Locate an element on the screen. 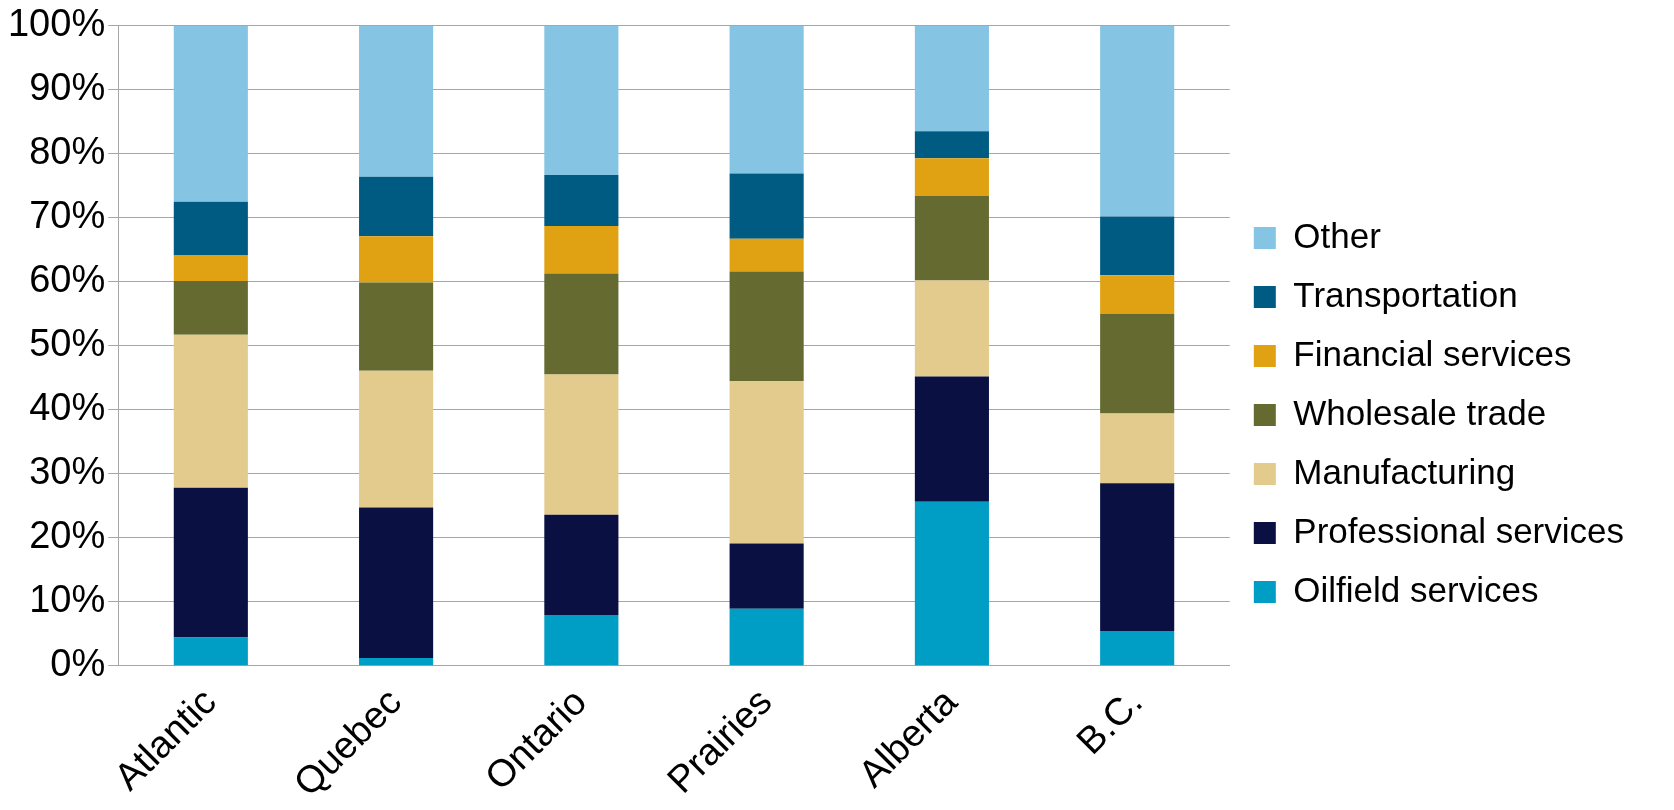  y-tick-label: 90% is located at coordinates (67, 87).